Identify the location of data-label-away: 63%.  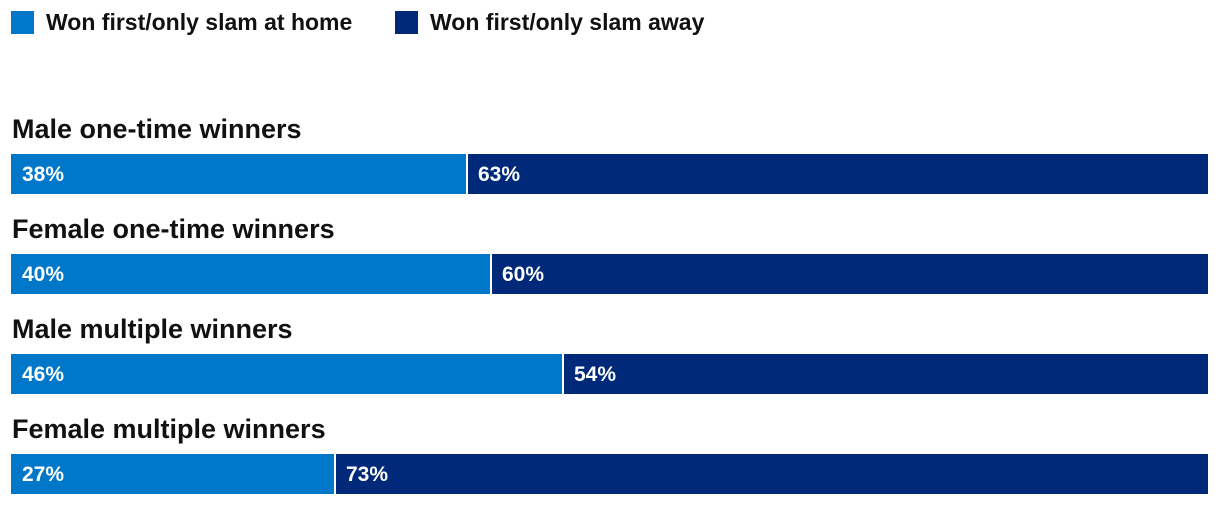
(499, 174).